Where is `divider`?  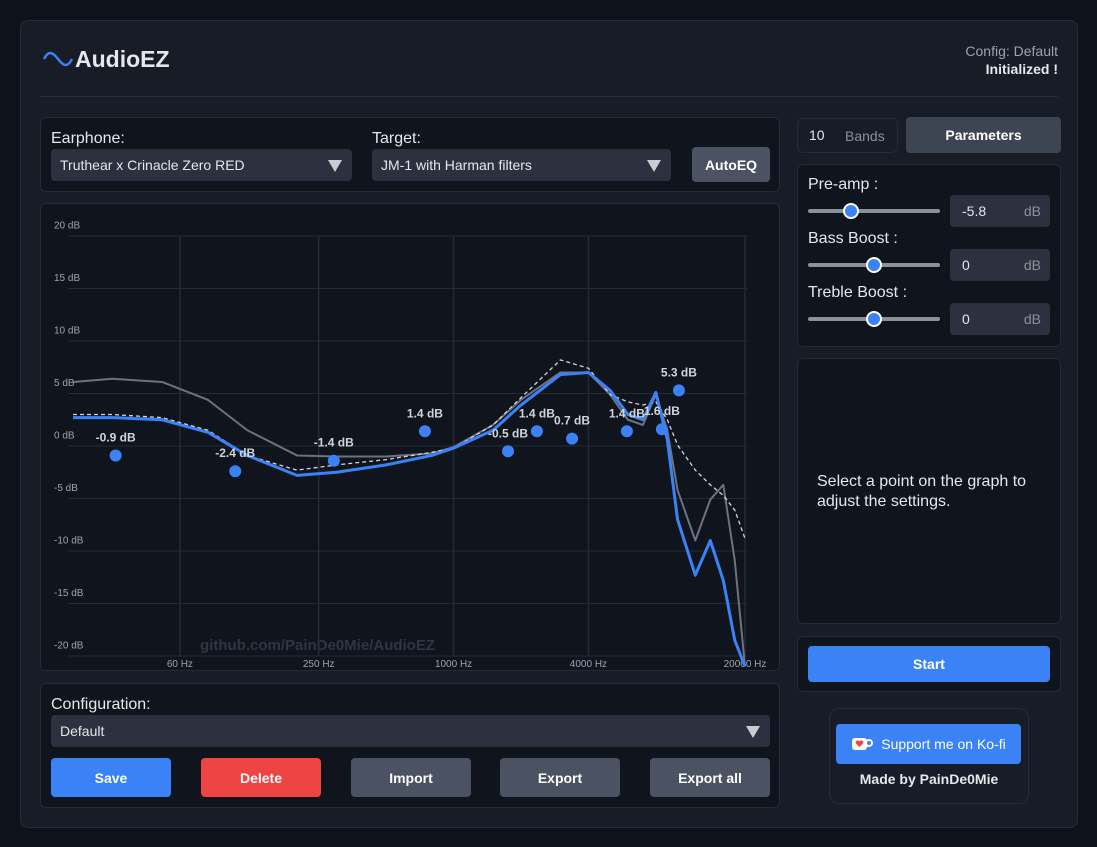
divider is located at coordinates (549, 96).